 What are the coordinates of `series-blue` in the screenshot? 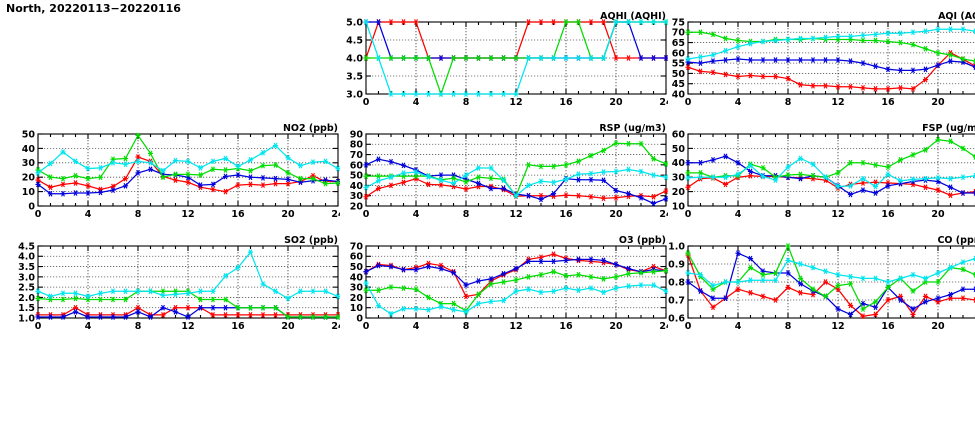 It's located at (515, 181).